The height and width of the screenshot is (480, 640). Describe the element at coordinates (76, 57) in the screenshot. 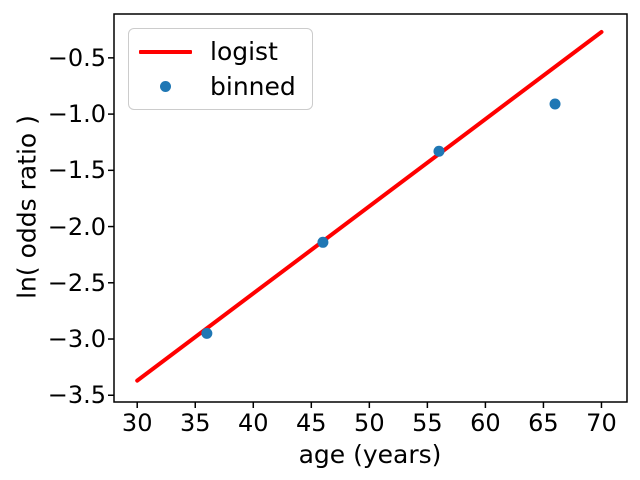

I see `y-tick-label: −0.5` at that location.